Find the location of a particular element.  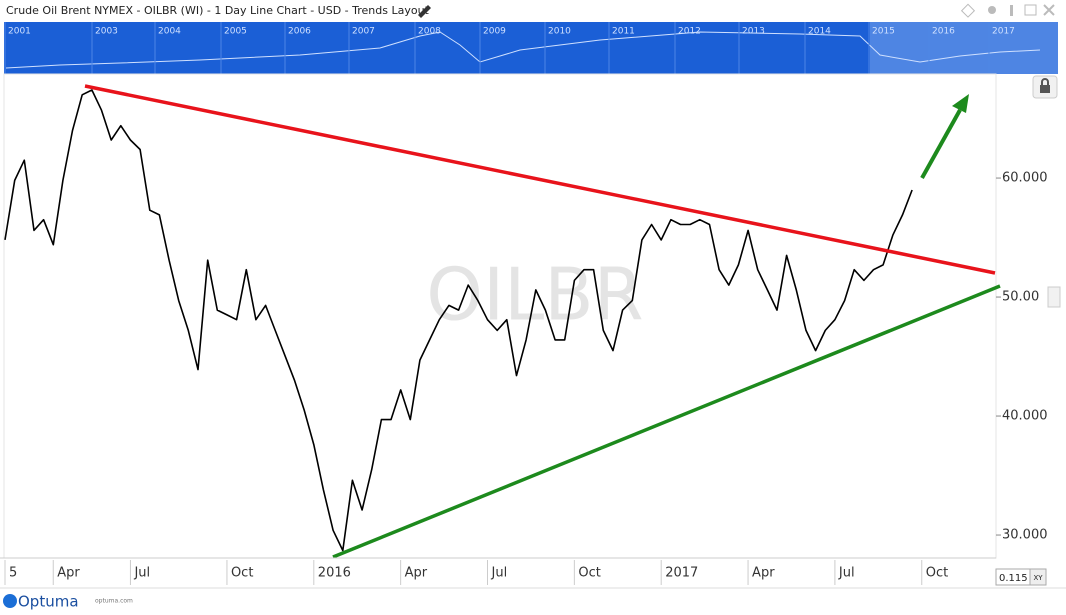

brand-site: optuma.com is located at coordinates (114, 601).